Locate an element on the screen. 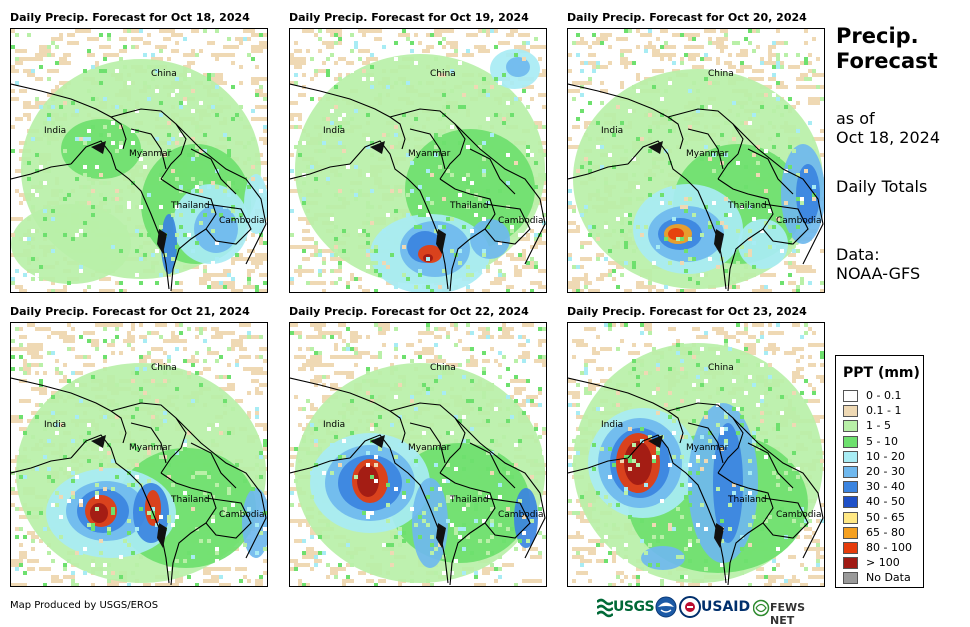  legend-label: 20 - 30 is located at coordinates (885, 472).